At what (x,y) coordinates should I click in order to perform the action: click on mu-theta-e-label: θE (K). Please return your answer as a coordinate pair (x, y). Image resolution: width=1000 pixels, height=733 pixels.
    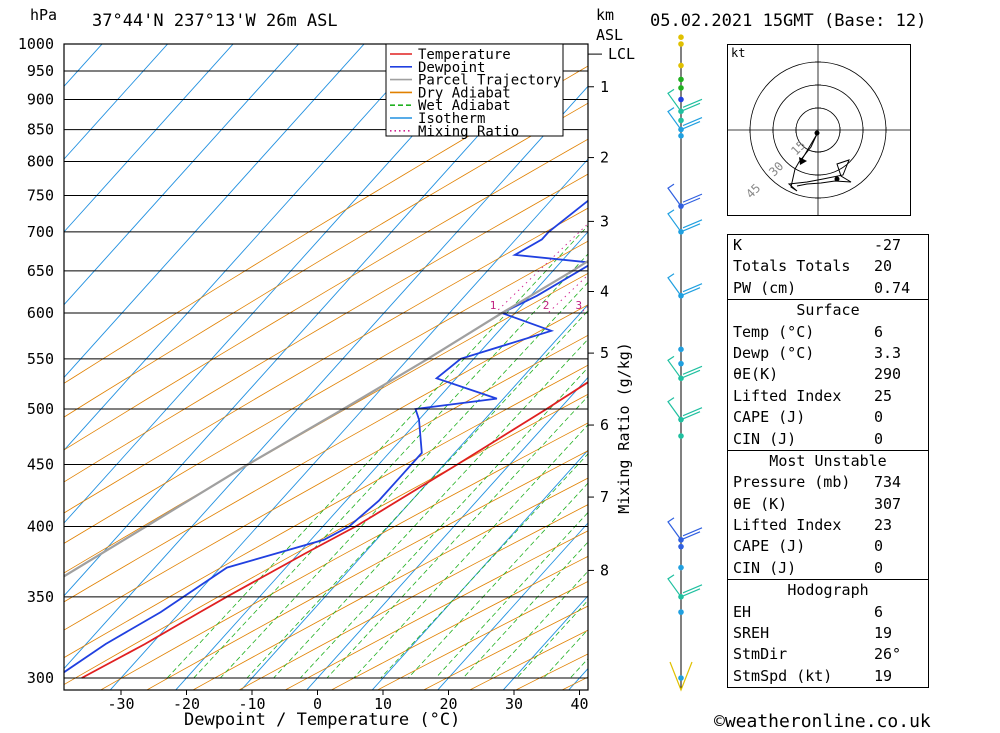
    Looking at the image, I should click on (760, 503).